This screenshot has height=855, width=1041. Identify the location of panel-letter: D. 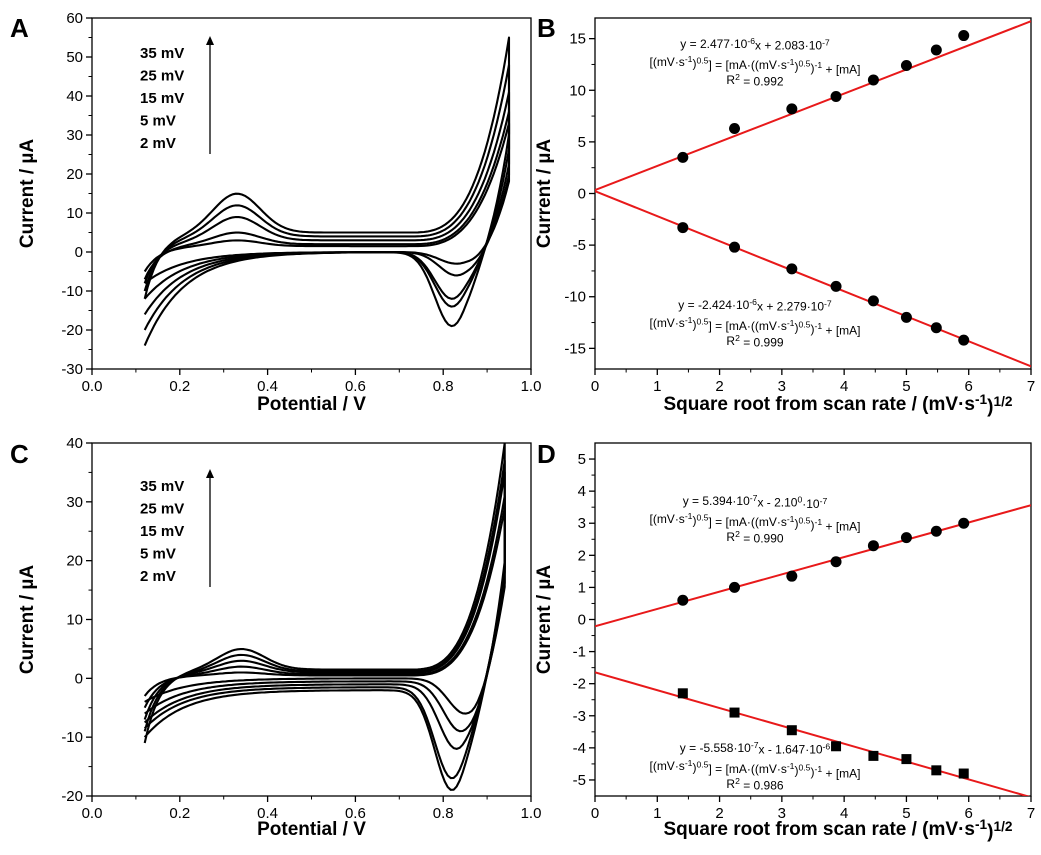
(546, 454).